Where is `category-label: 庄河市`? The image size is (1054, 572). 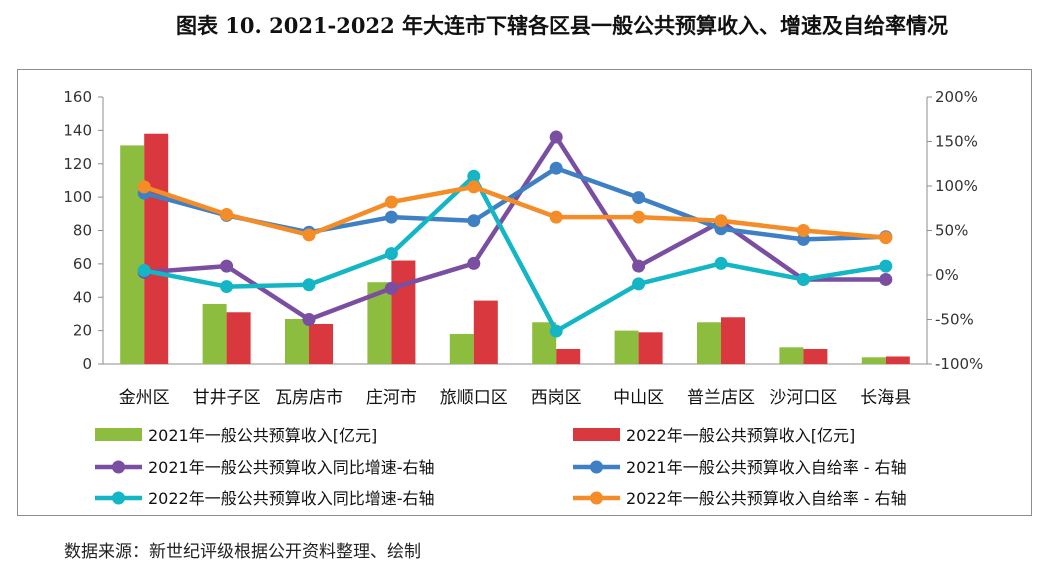 category-label: 庄河市 is located at coordinates (391, 398).